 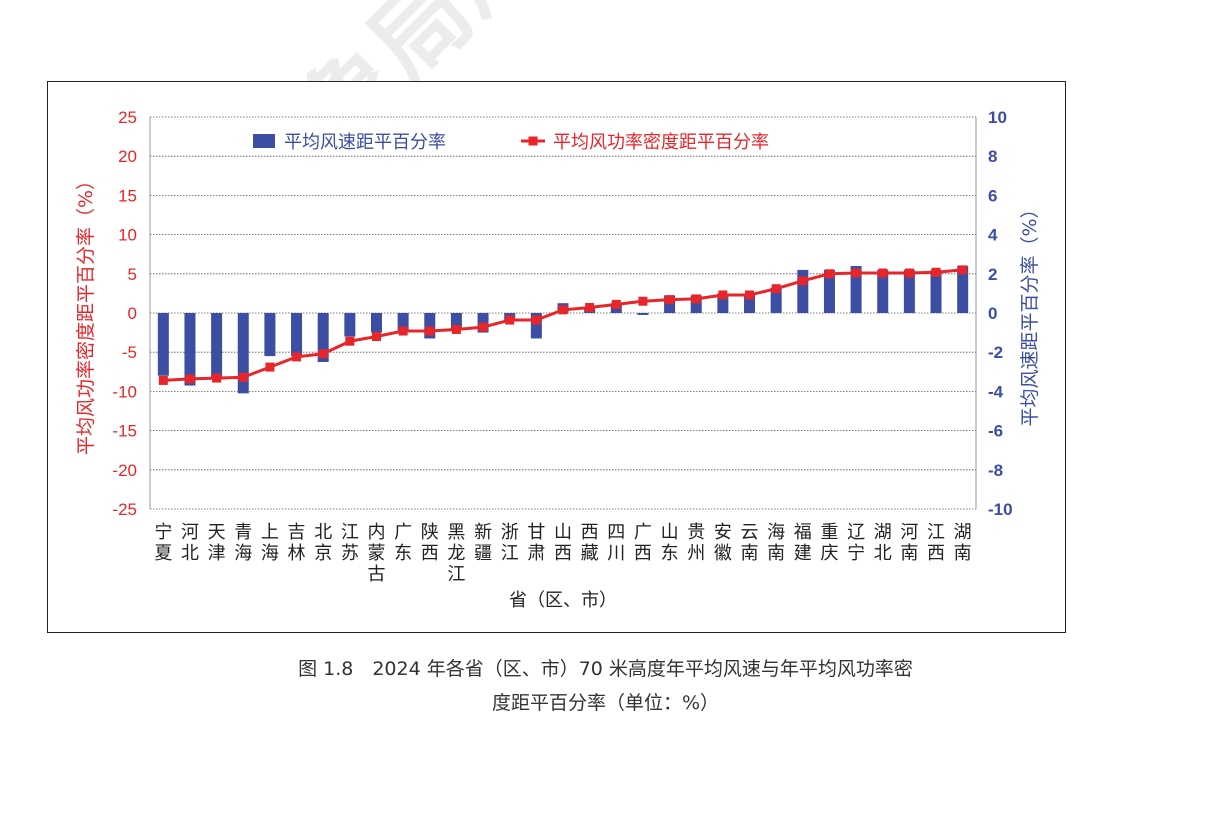 I want to click on right-tick-label: -8, so click(x=995, y=470).